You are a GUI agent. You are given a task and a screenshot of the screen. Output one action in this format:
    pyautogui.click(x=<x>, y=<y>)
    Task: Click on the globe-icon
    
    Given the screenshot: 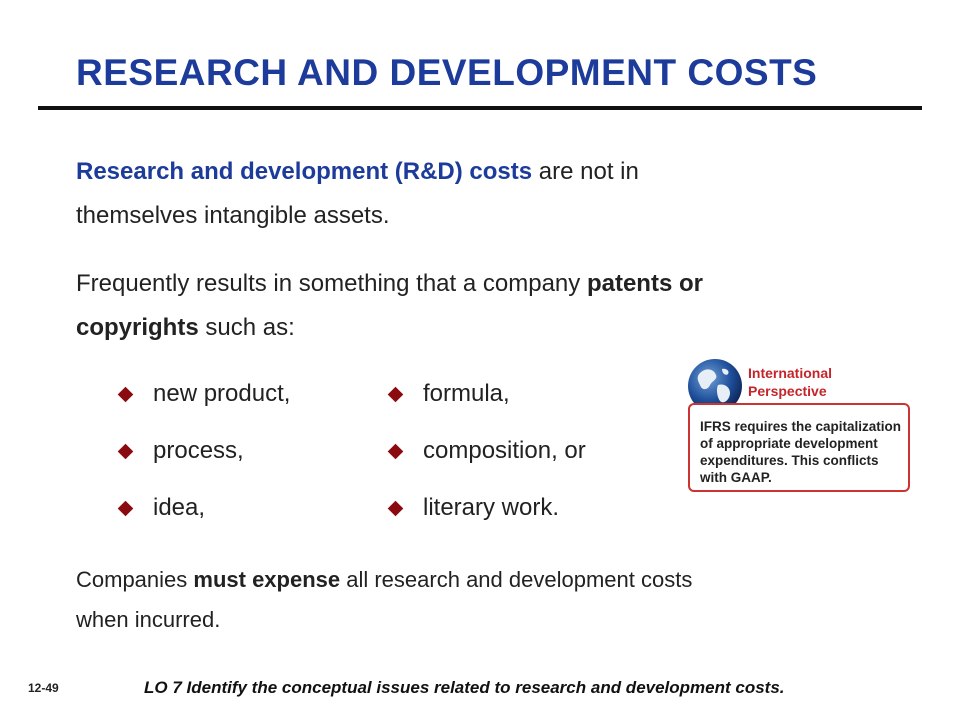 What is the action you would take?
    pyautogui.click(x=715, y=386)
    